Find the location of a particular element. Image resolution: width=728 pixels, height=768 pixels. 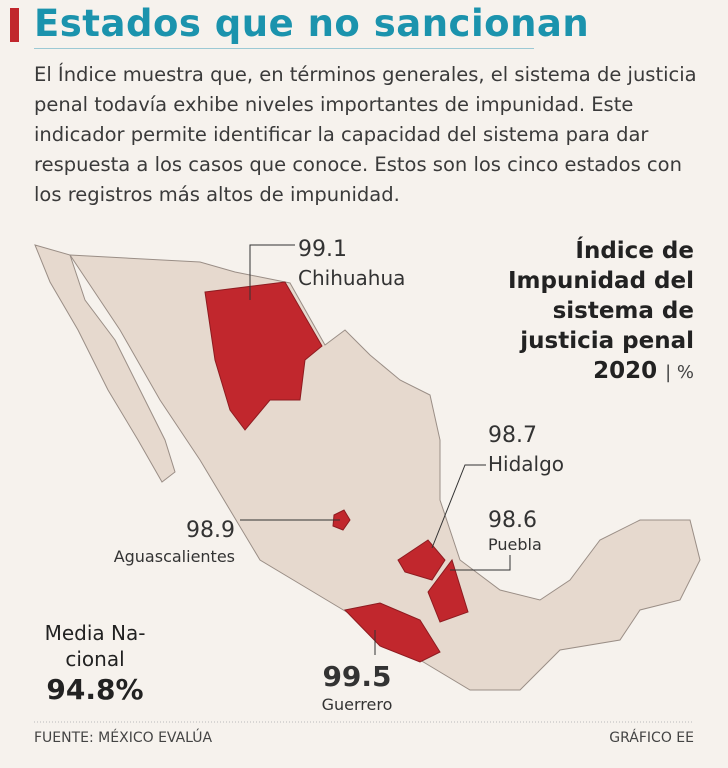

state-name: Chihuahua is located at coordinates (351, 278).